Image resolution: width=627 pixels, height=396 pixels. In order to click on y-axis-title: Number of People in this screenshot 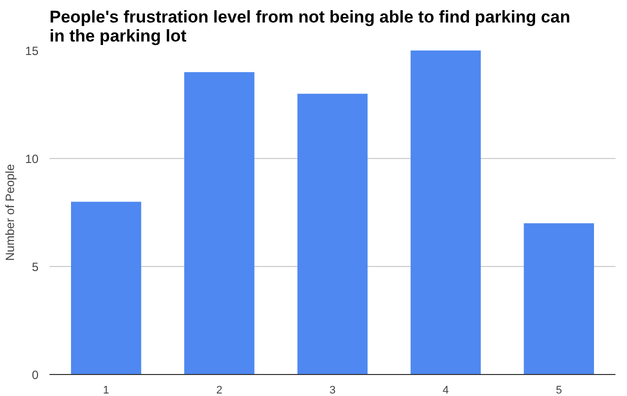, I will do `click(10, 212)`.